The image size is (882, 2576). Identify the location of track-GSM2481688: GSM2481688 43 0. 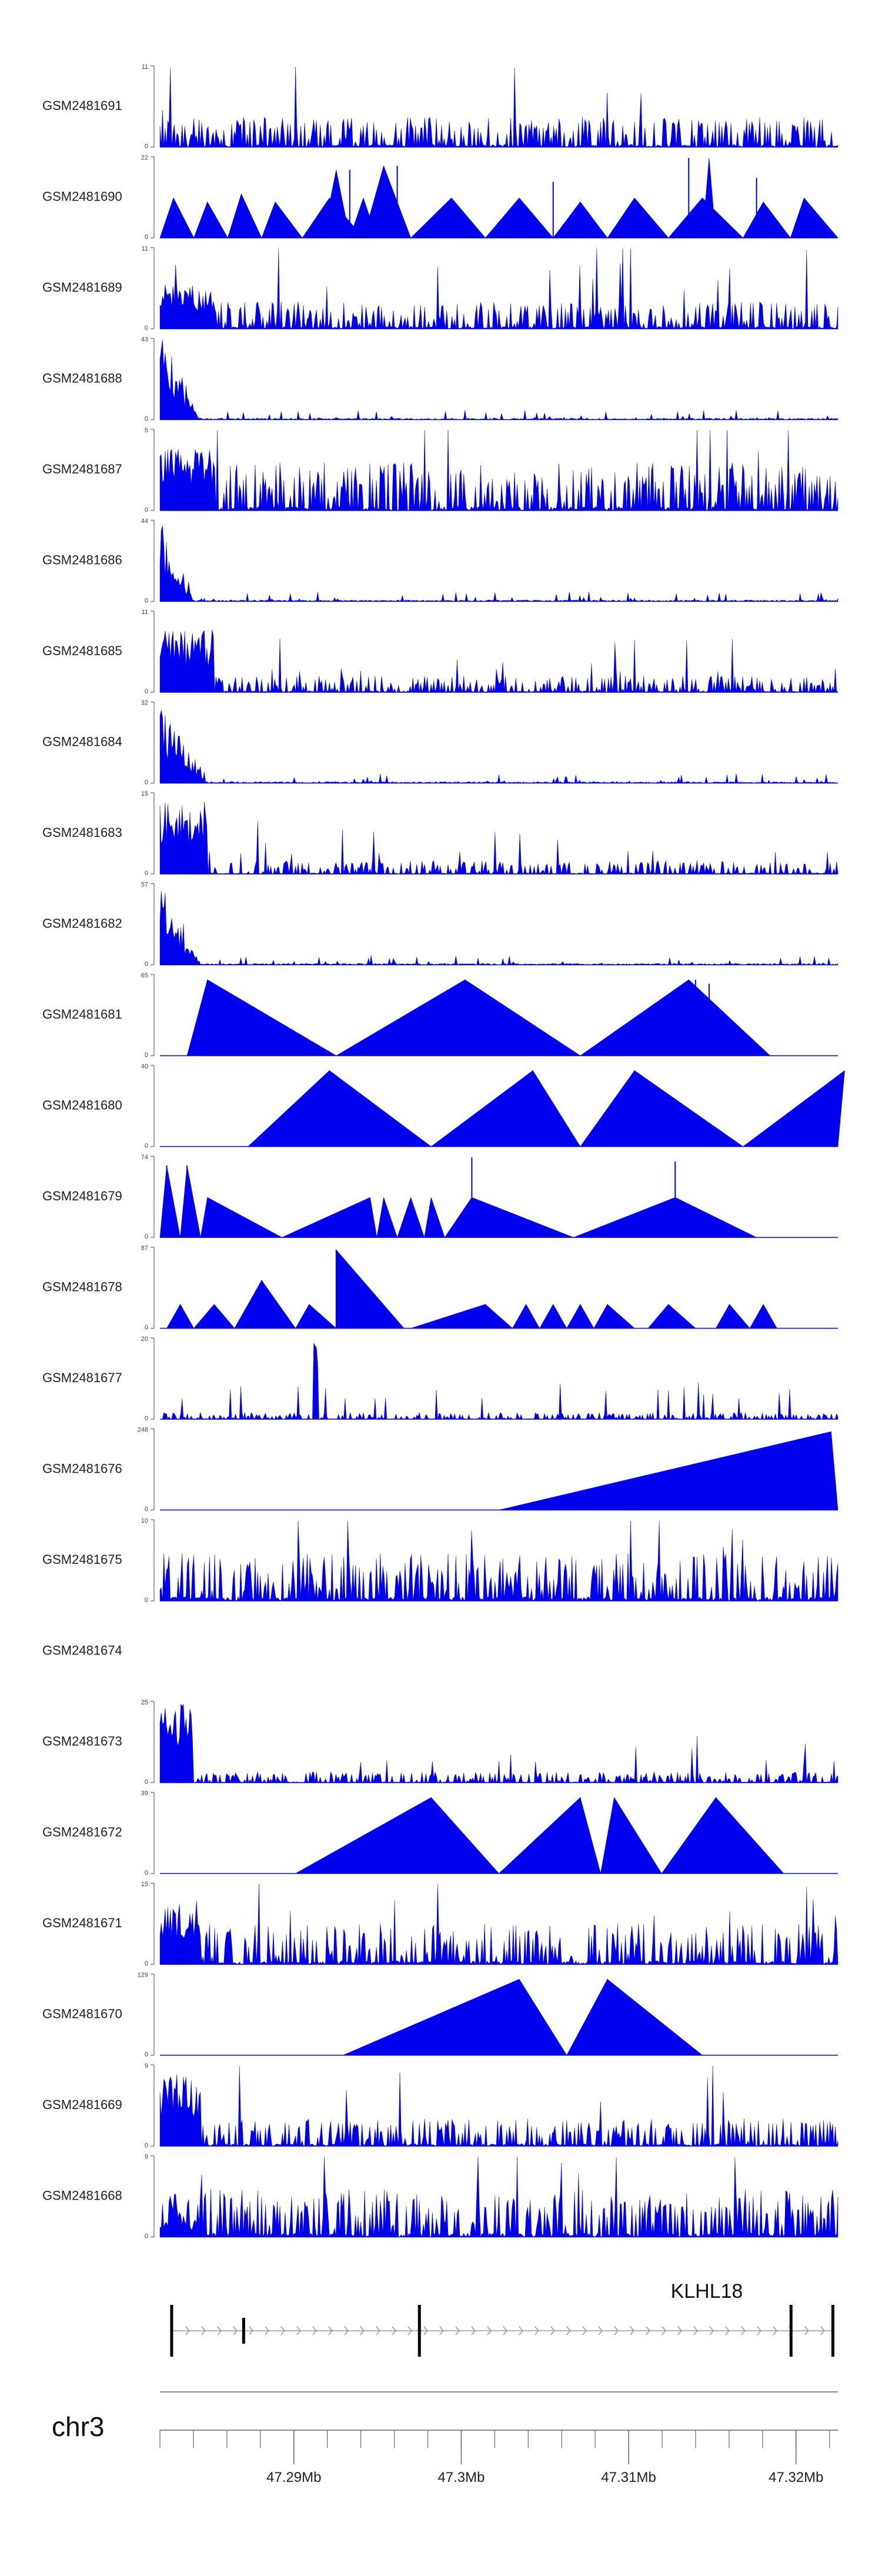
(440, 379).